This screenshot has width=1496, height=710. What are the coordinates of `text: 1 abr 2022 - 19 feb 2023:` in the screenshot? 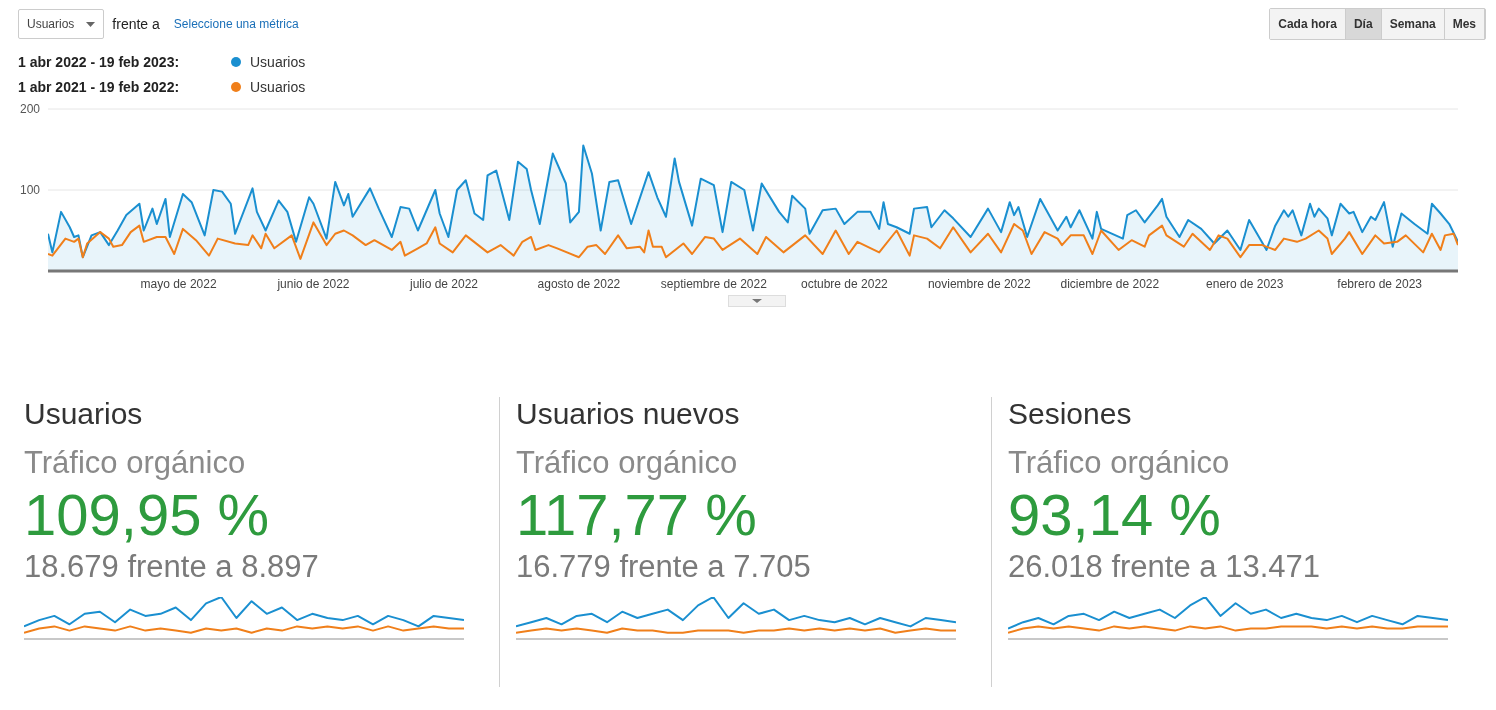 It's located at (99, 62).